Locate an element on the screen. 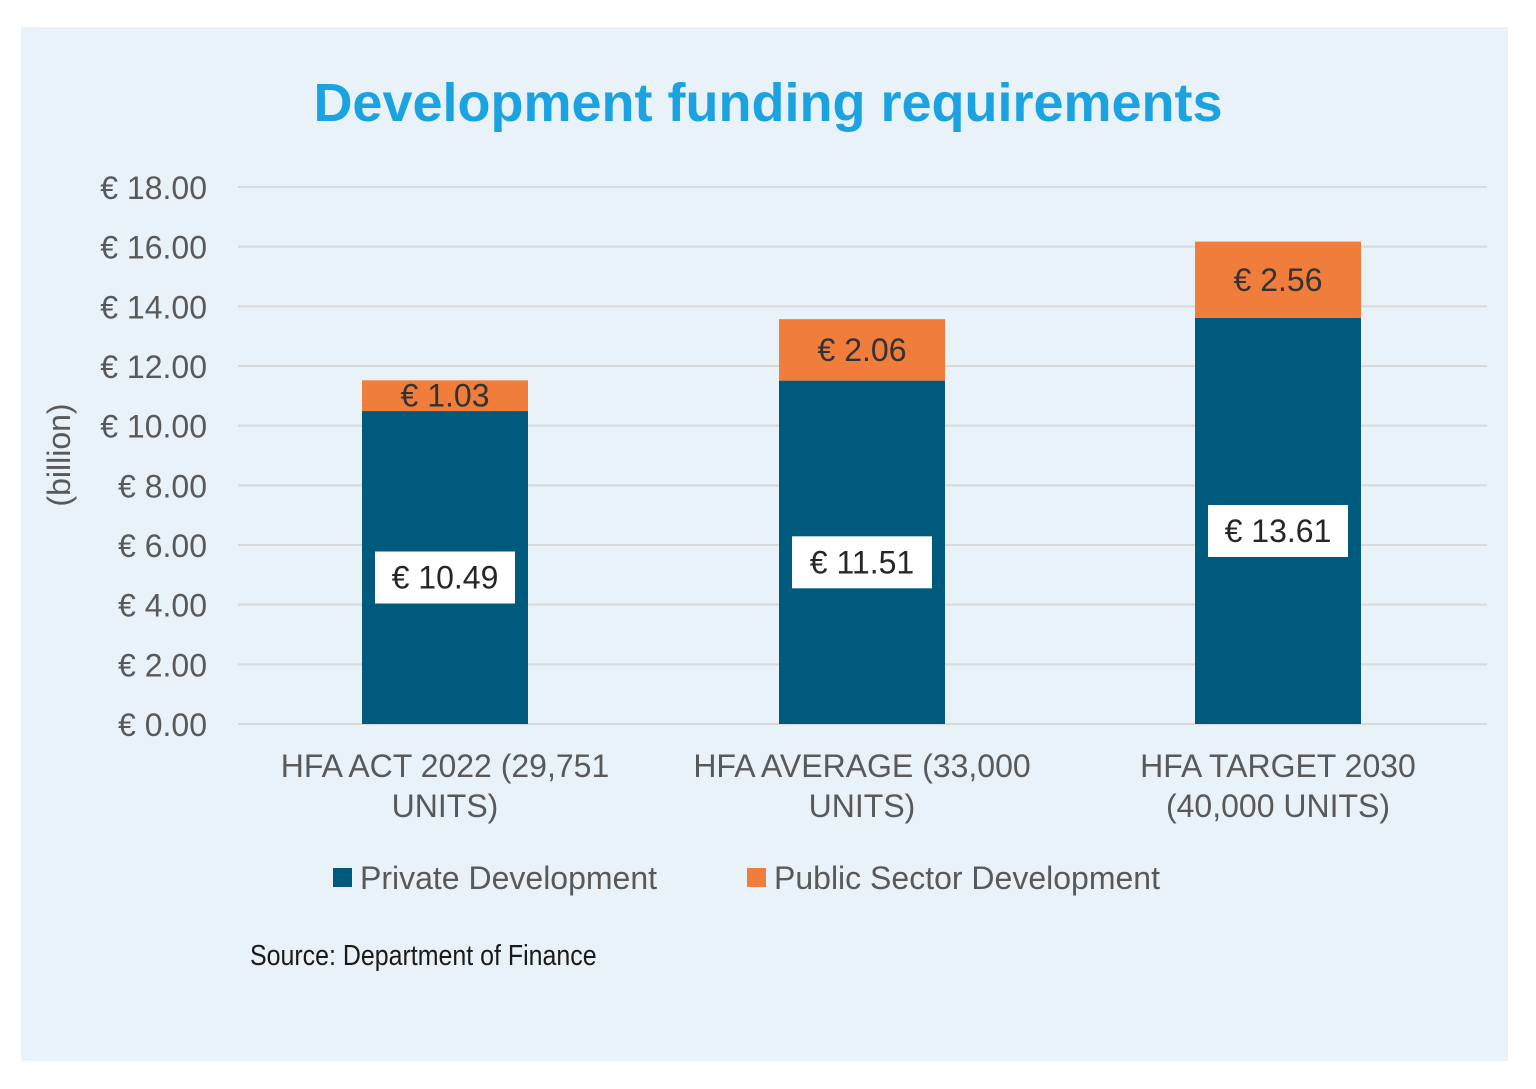 This screenshot has width=1536, height=1089. x-tick-label: HFA AVERAGE (33,000 is located at coordinates (861, 766).